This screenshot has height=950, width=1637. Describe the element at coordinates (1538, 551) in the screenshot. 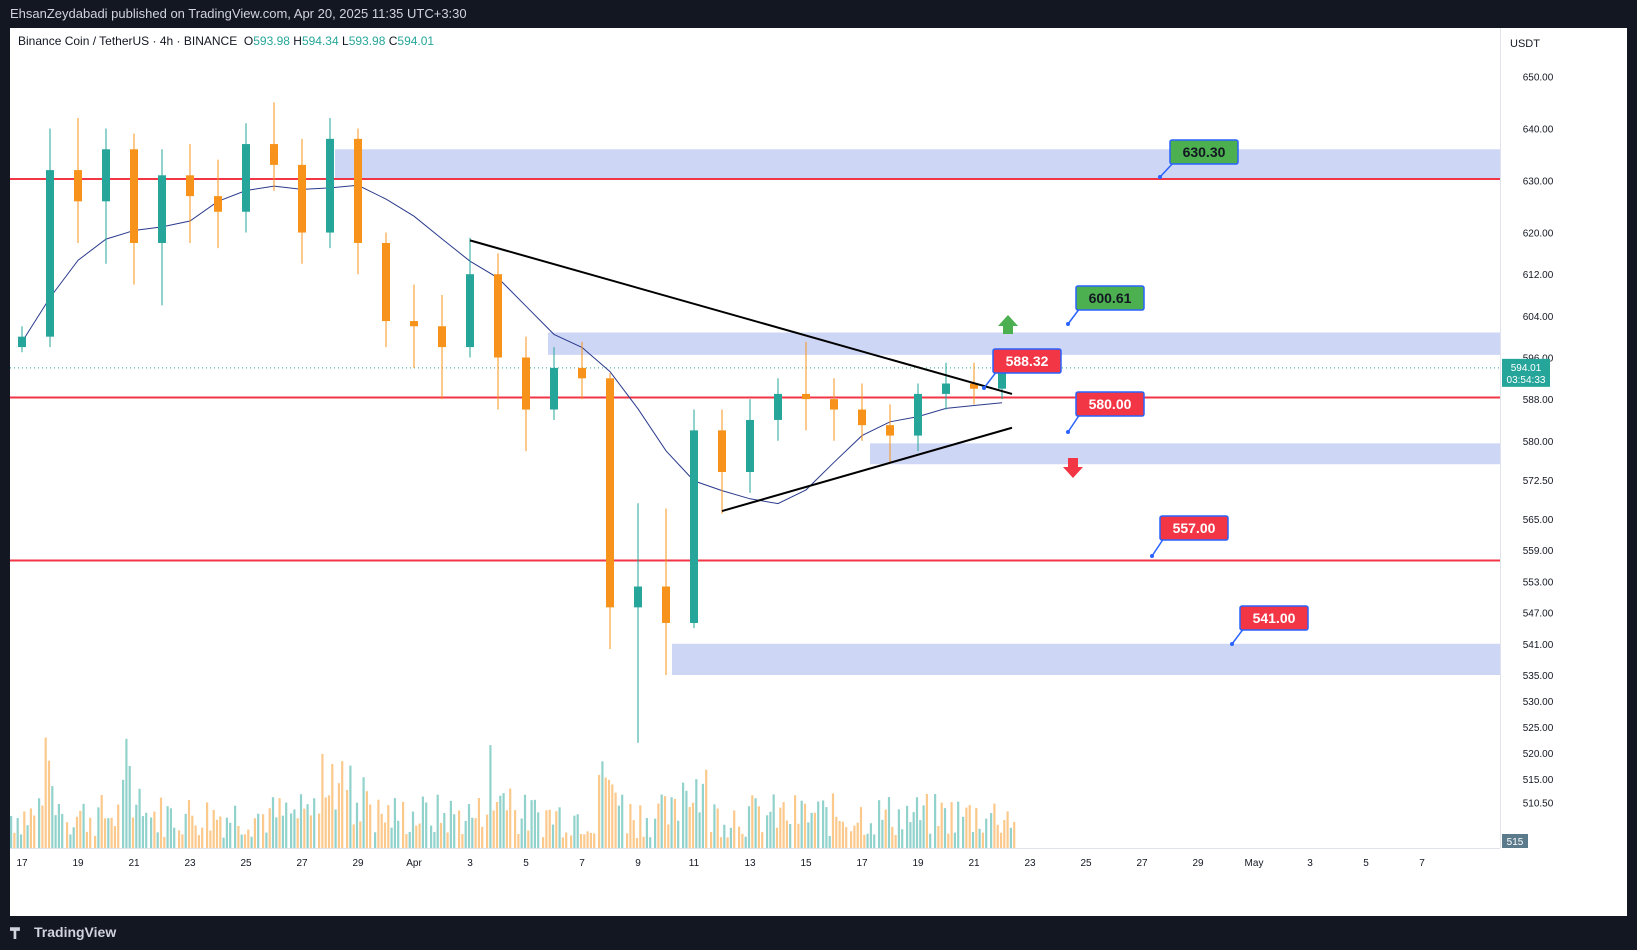

I see `y-tick-label: 559.00` at that location.